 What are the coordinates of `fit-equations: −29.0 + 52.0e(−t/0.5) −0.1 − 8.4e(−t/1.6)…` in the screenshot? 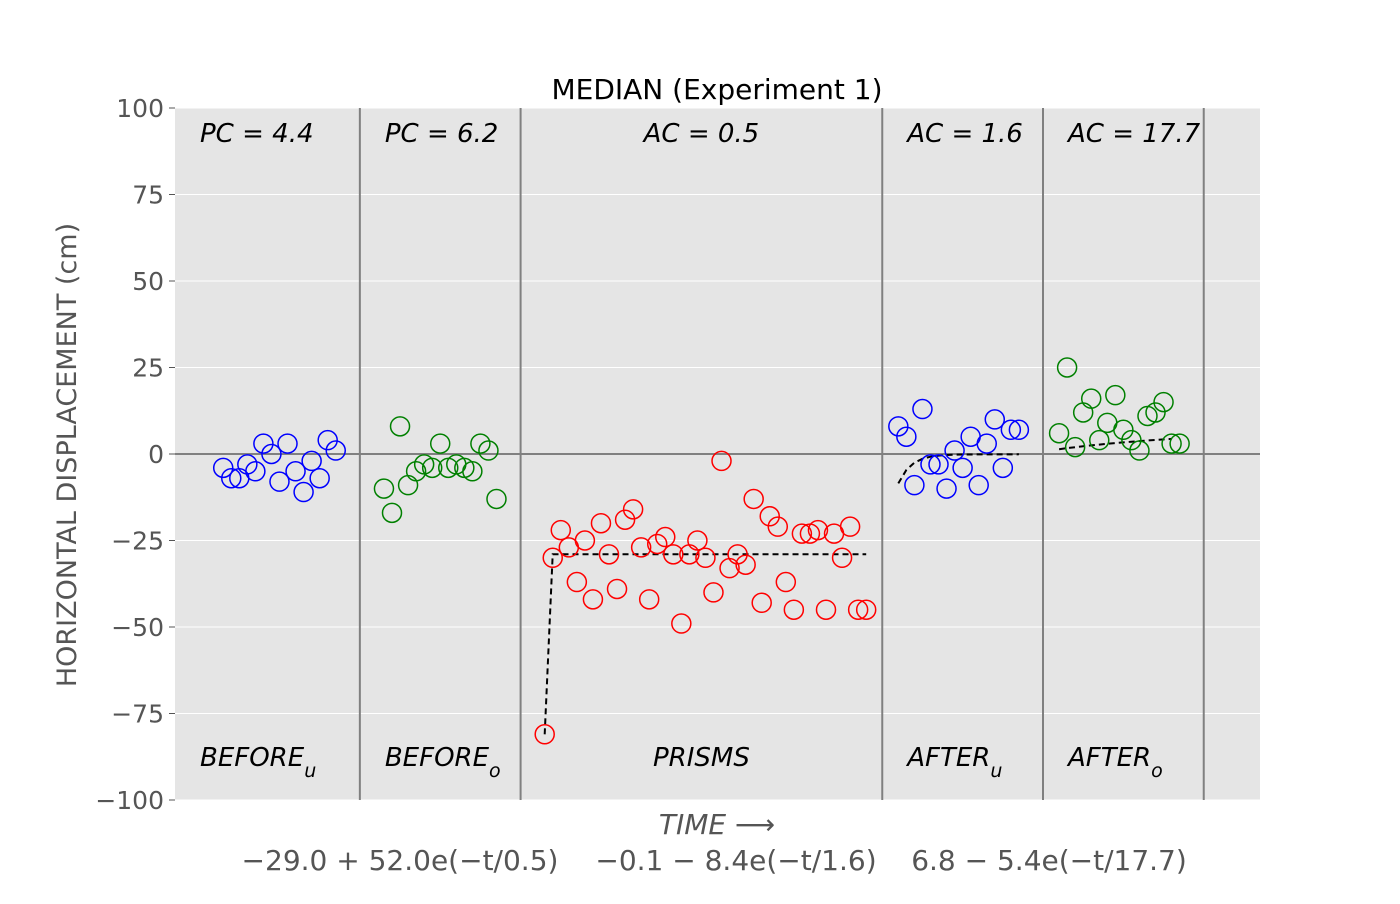 It's located at (714, 860).